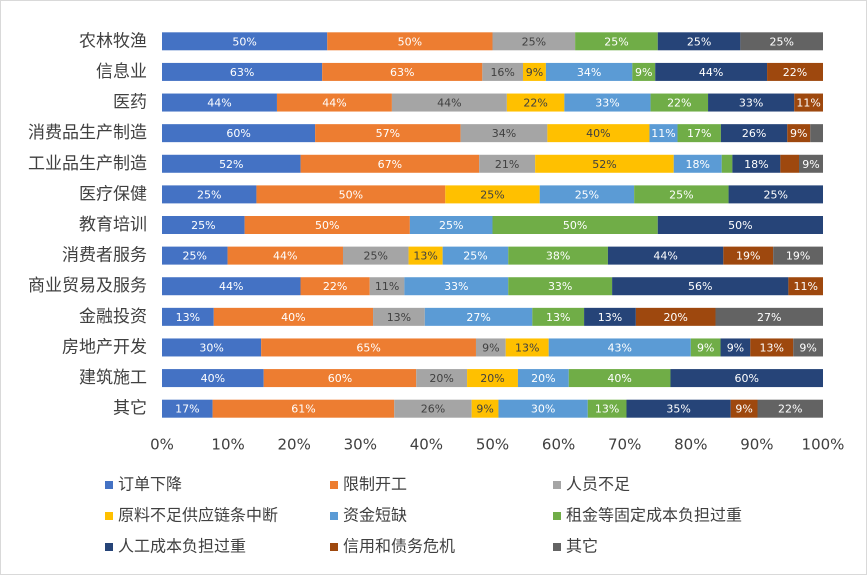  What do you see at coordinates (375, 484) in the screenshot?
I see `legend-label: 限制开工` at bounding box center [375, 484].